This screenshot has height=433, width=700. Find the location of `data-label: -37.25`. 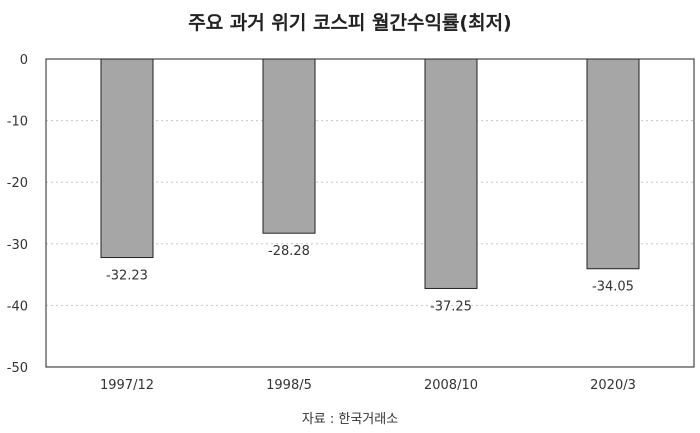

data-label: -37.25 is located at coordinates (451, 306).